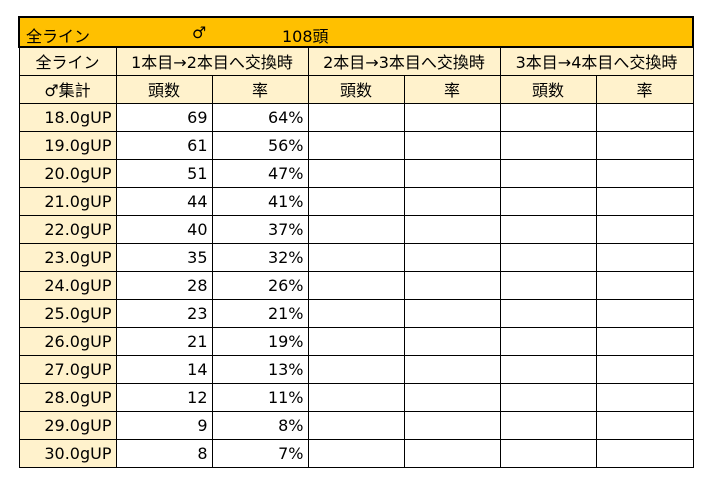 This screenshot has height=500, width=710. What do you see at coordinates (260, 145) in the screenshot?
I see `rate-cell-1: 56%` at bounding box center [260, 145].